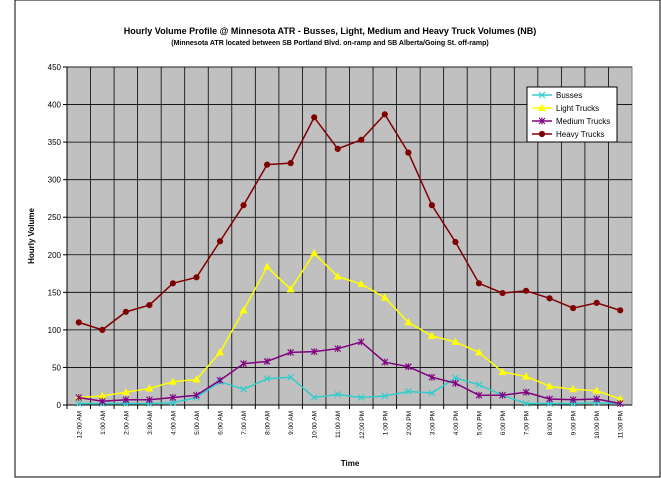  What do you see at coordinates (338, 424) in the screenshot?
I see `x-tick-label: 11:00 AM` at bounding box center [338, 424].